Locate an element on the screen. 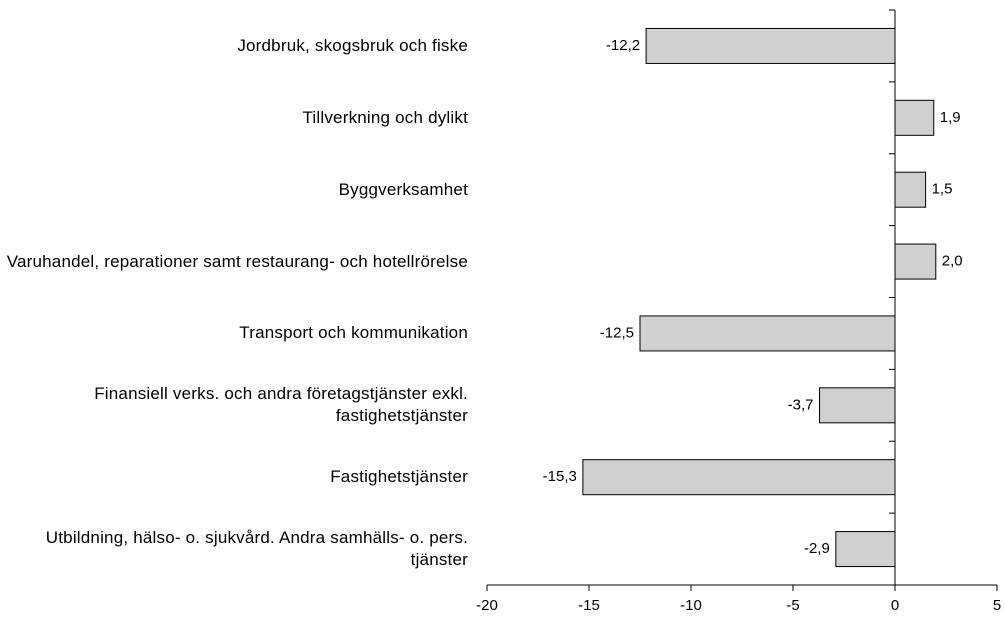 The image size is (1005, 621). x-tick-label: -20 is located at coordinates (487, 605).